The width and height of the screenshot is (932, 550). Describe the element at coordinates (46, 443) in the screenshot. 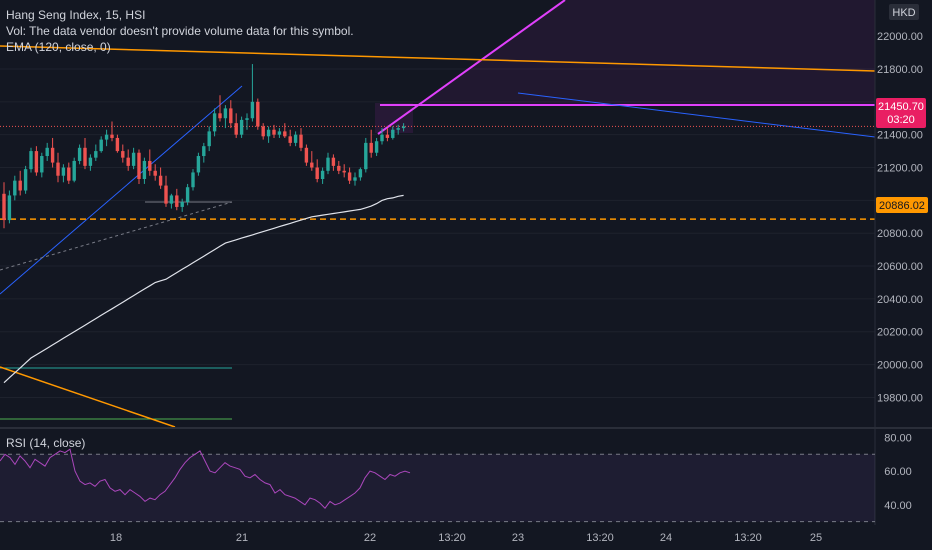

I see `rsi-legend: RSI (14, close)` at that location.